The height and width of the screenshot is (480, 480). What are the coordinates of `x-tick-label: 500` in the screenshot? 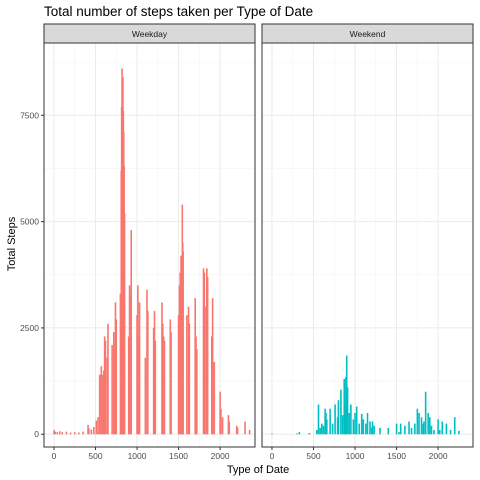 It's located at (313, 456).